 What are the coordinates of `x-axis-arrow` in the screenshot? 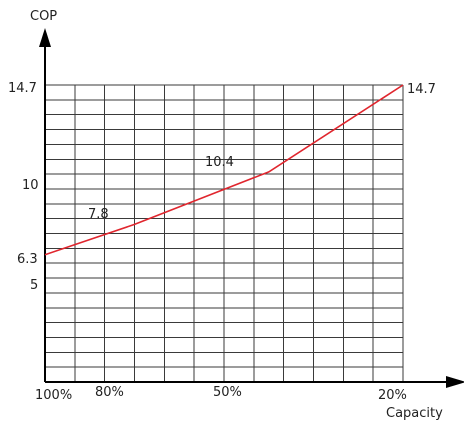 It's located at (455, 382).